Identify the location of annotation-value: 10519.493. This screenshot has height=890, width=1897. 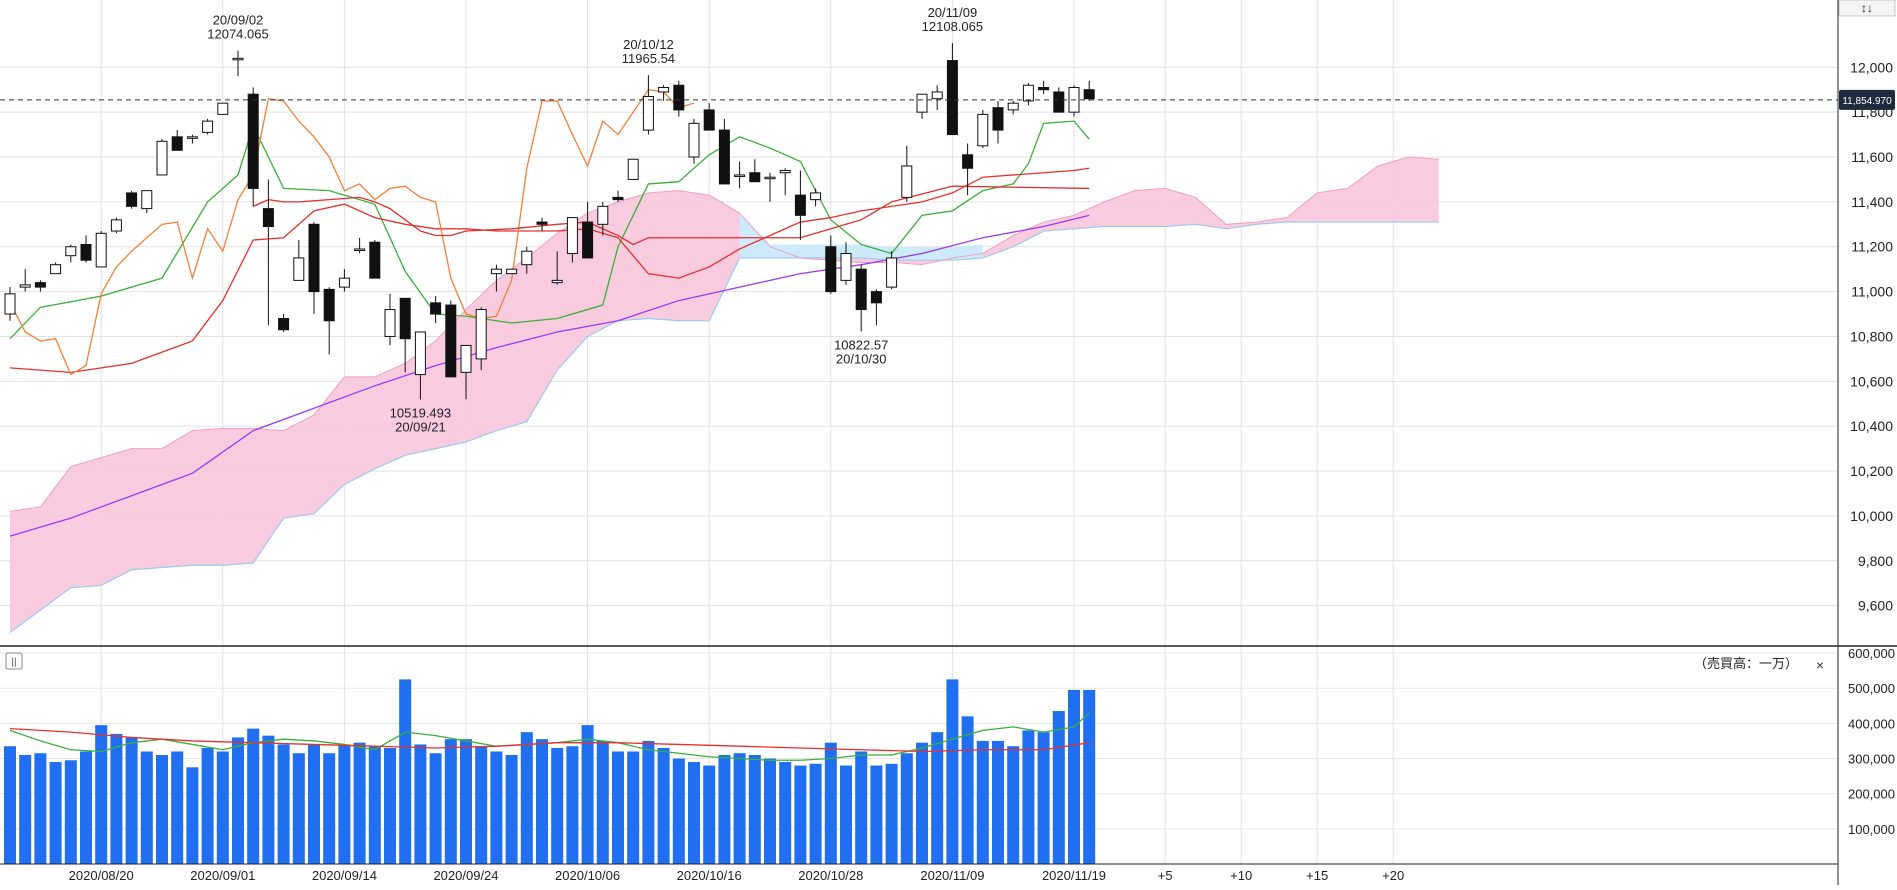
(420, 412).